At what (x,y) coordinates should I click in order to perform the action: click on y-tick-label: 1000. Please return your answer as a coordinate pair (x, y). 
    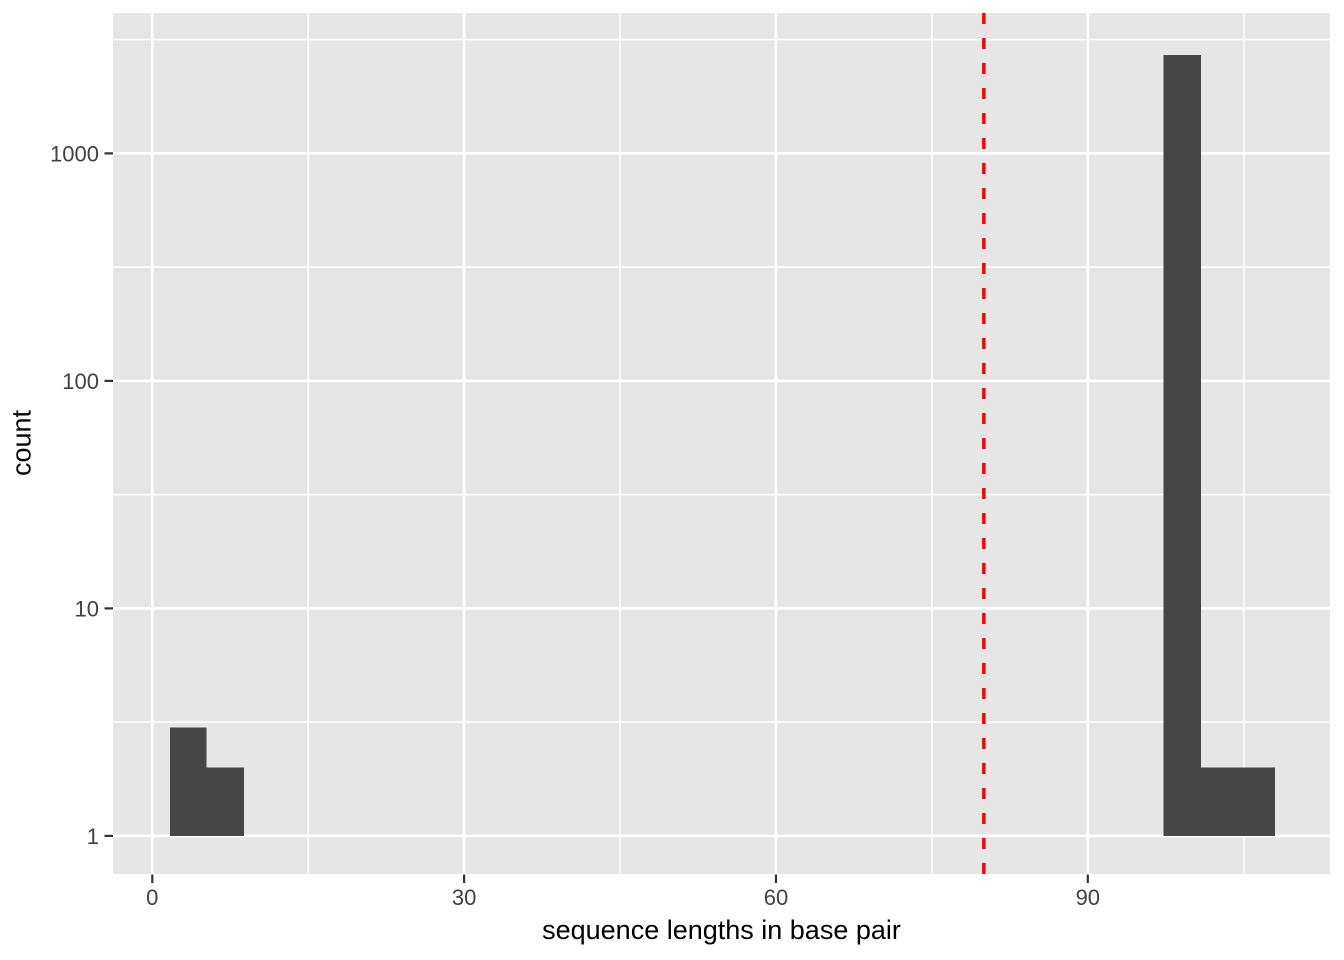
    Looking at the image, I should click on (74, 153).